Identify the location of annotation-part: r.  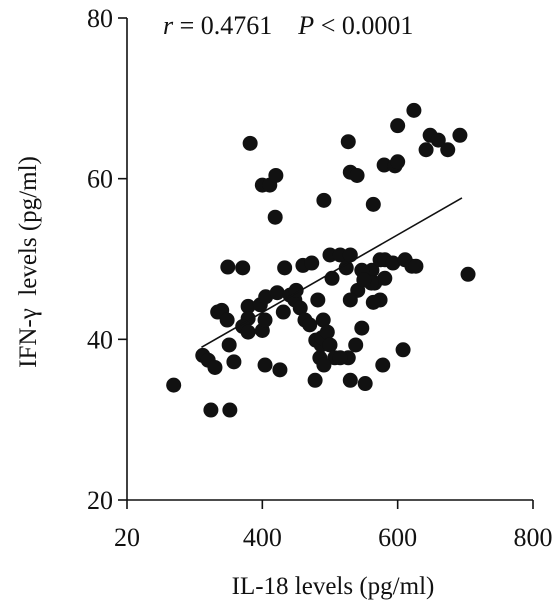
(168, 25).